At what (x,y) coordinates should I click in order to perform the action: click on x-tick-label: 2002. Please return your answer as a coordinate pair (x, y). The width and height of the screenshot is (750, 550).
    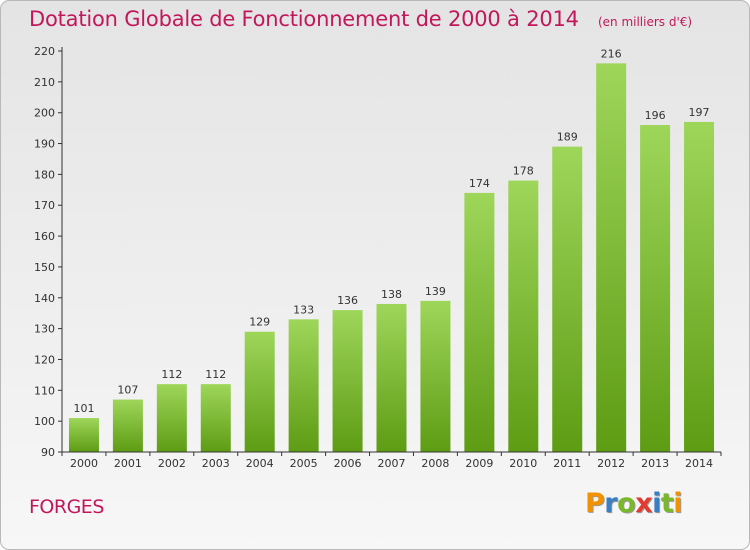
    Looking at the image, I should click on (172, 463).